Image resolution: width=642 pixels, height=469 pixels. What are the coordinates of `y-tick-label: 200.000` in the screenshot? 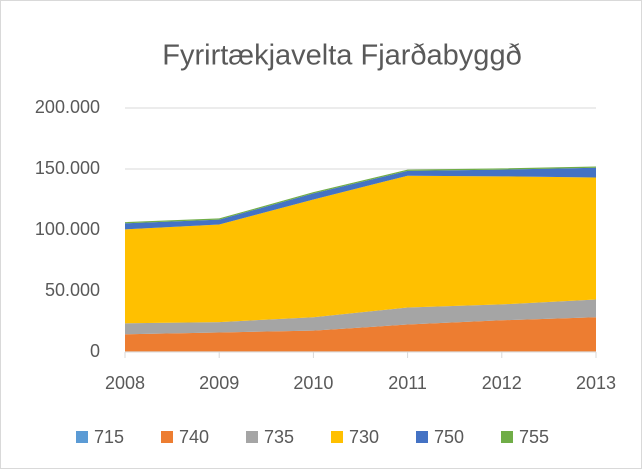 It's located at (67, 107).